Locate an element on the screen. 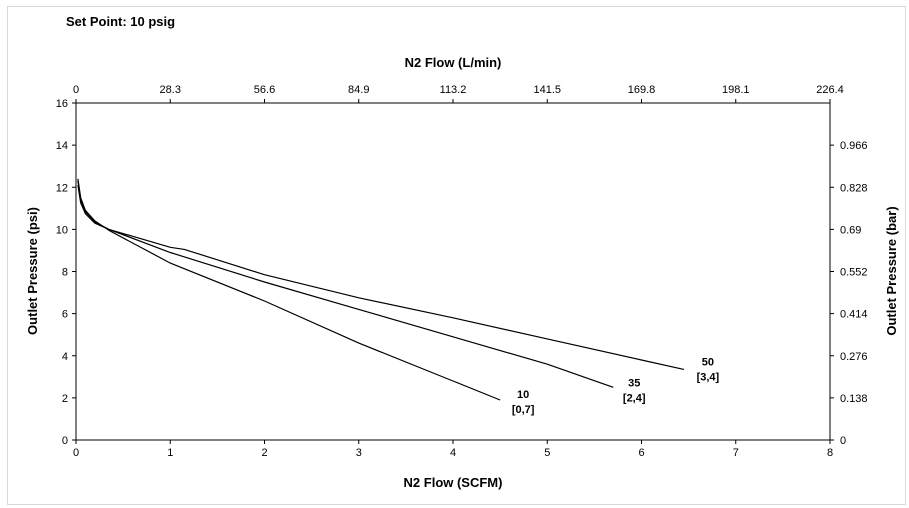  chart-title: Set Point: 10 psig is located at coordinates (120, 21).